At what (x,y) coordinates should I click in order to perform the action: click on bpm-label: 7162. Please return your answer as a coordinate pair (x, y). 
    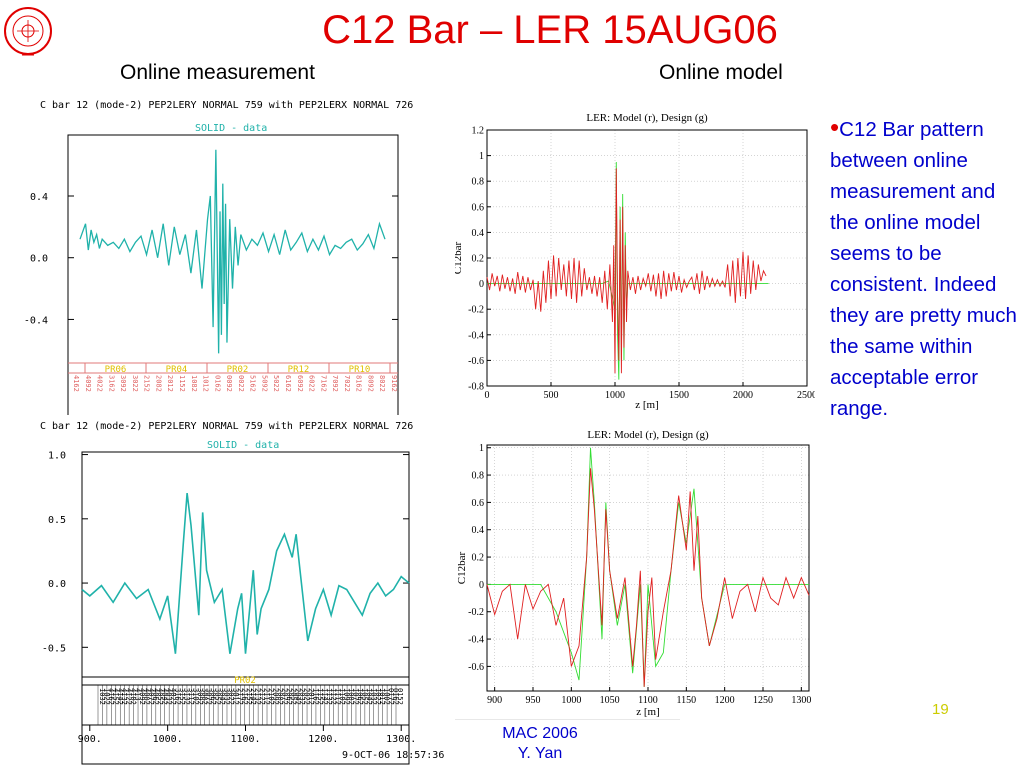
    Looking at the image, I should click on (323, 383).